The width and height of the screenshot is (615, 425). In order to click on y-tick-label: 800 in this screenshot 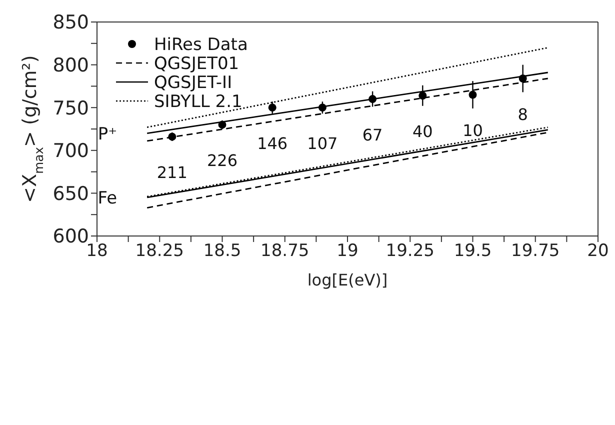, I will do `click(70, 65)`.